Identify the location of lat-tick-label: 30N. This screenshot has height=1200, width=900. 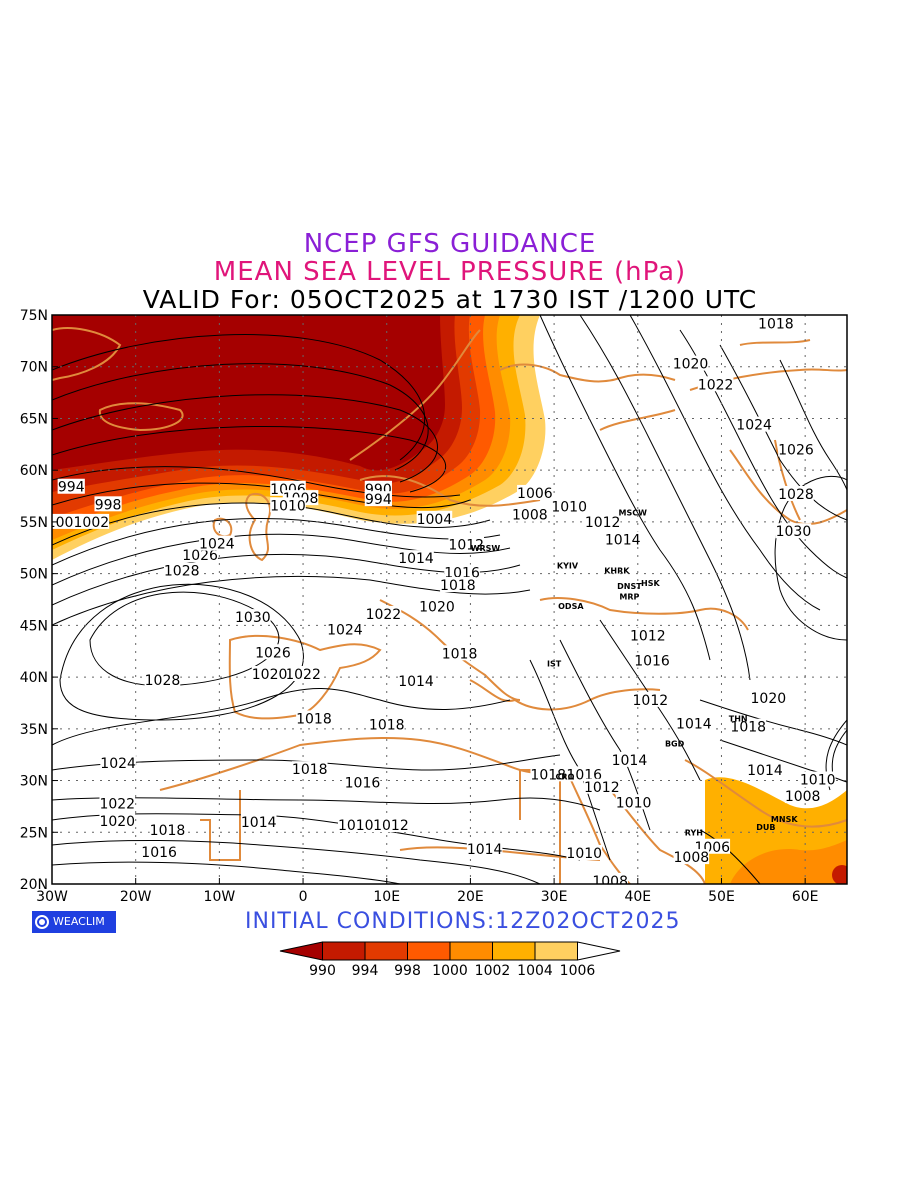
(34, 782).